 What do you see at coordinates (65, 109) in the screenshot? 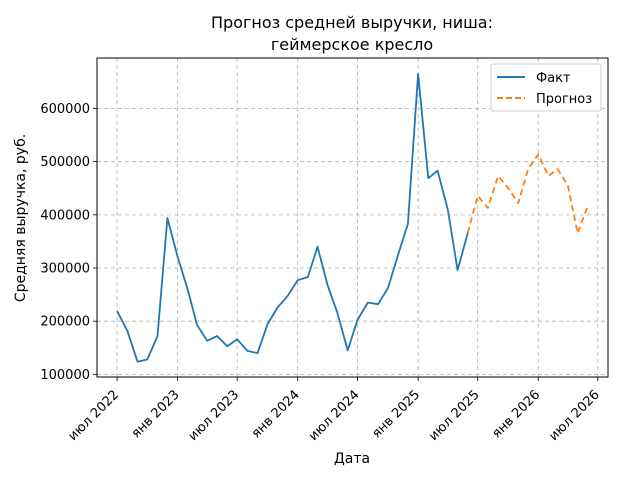
I see `y-tick-label: 600000` at bounding box center [65, 109].